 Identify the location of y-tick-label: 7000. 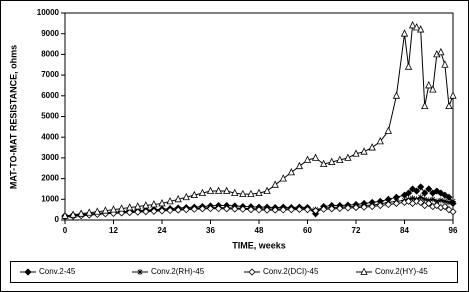
(50, 74).